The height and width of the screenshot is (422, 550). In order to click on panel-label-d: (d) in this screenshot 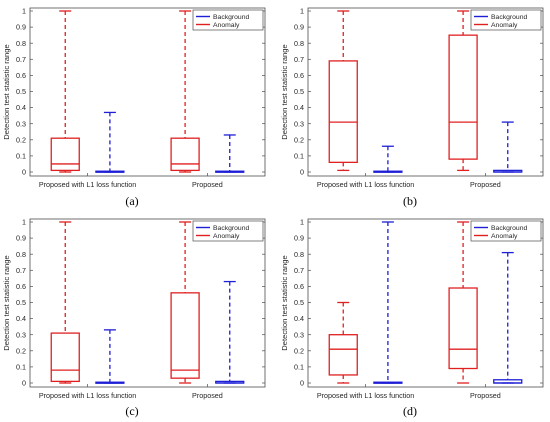, I will do `click(410, 411)`.